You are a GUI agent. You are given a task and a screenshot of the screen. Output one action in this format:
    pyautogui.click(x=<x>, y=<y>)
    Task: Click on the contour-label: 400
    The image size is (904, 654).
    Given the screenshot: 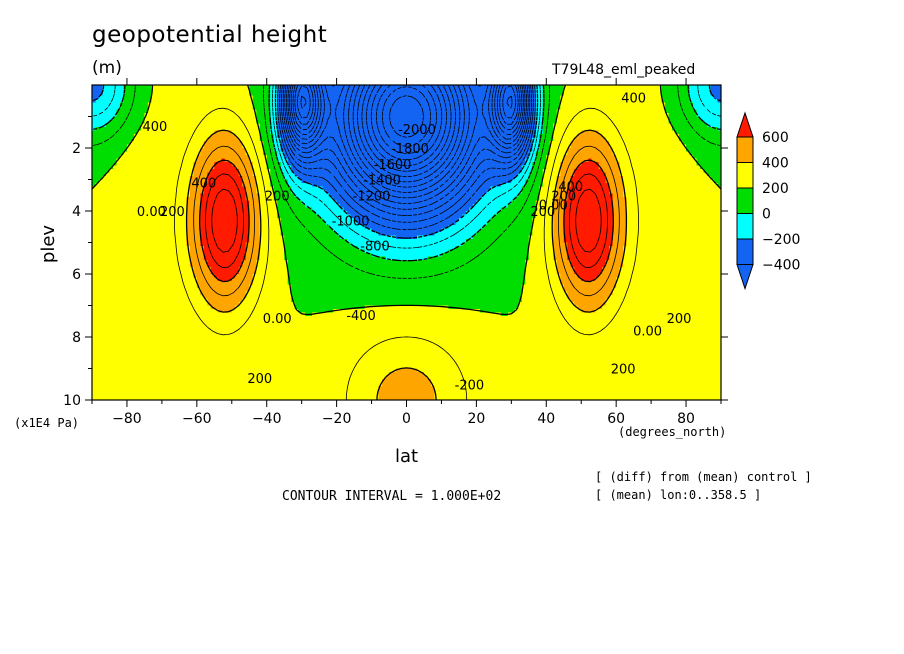 What is the action you would take?
    pyautogui.click(x=203, y=184)
    